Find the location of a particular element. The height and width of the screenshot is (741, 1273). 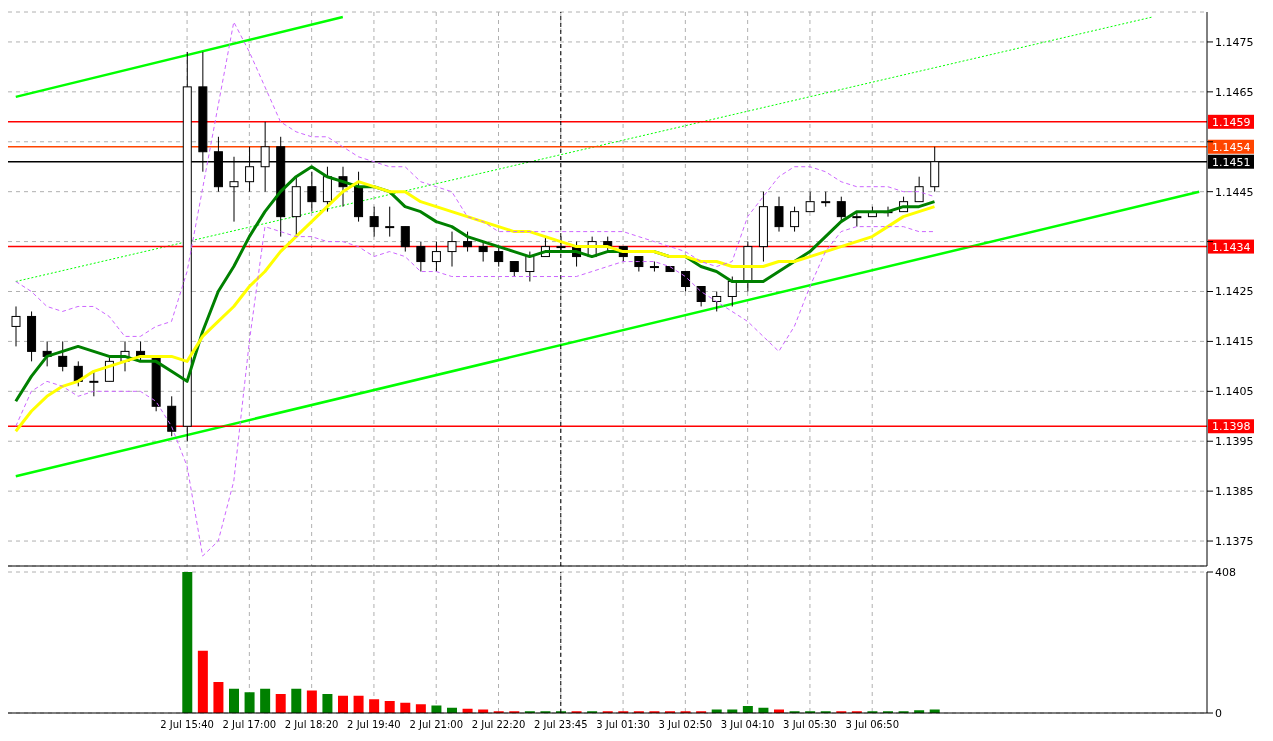

x-tick-label: 2 Jul 18:20 is located at coordinates (311, 725).